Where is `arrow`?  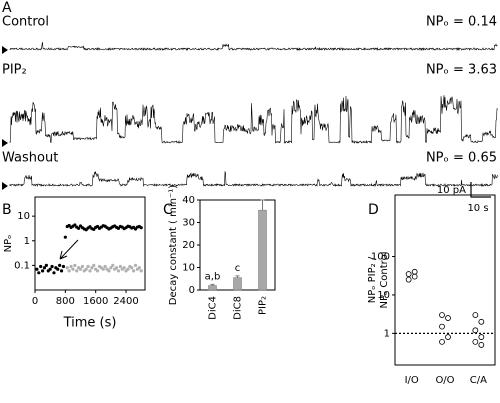
arrow is located at coordinates (69, 249).